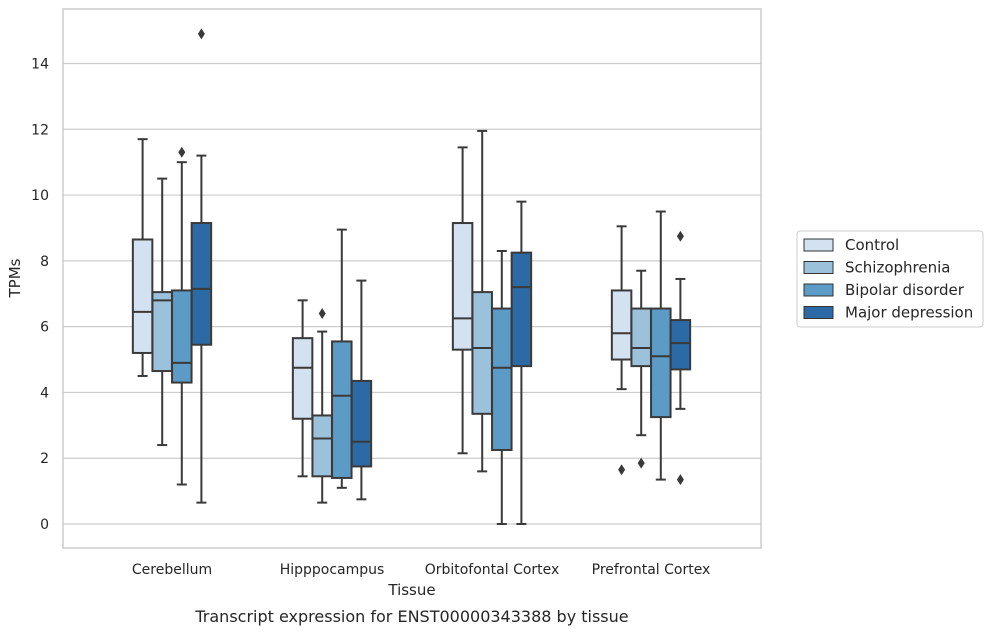 This screenshot has height=638, width=992. What do you see at coordinates (40, 295) in the screenshot?
I see `y-tick-labels: 0 2 4 6 8 10 12 14` at bounding box center [40, 295].